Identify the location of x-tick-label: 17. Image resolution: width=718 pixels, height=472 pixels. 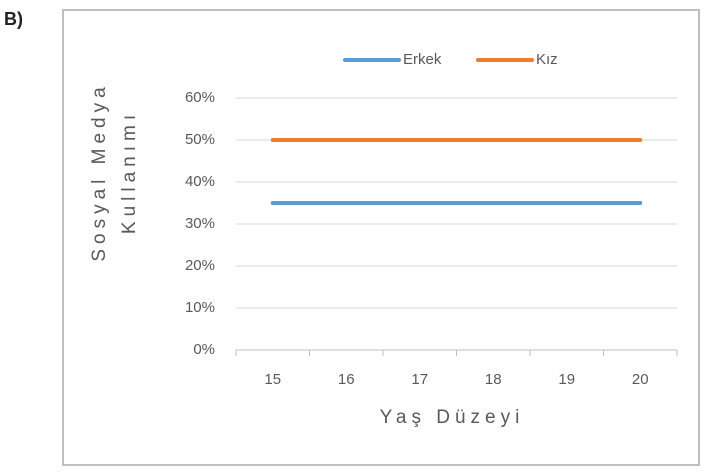
(419, 379).